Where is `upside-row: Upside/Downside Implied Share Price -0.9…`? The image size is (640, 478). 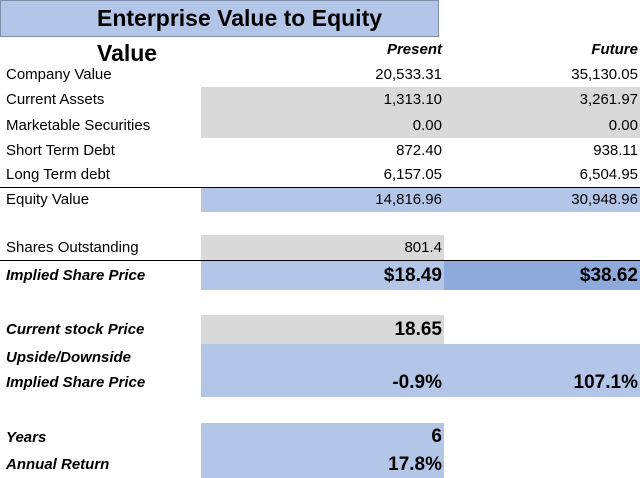 upside-row: Upside/Downside Implied Share Price -0.9… is located at coordinates (320, 370).